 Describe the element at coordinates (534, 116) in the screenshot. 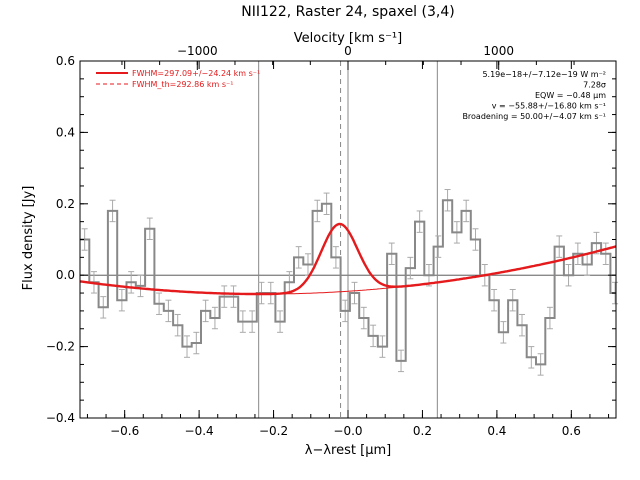

I see `fit-annotation: Broadening = 50.00+/−4.07 km s⁻¹` at that location.